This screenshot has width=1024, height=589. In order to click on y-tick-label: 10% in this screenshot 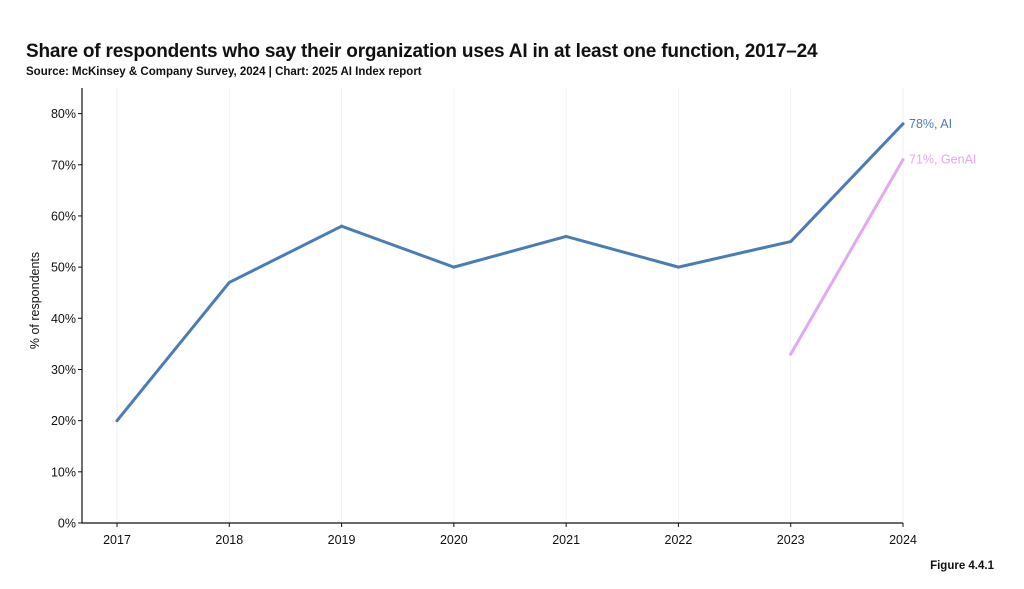, I will do `click(63, 472)`.